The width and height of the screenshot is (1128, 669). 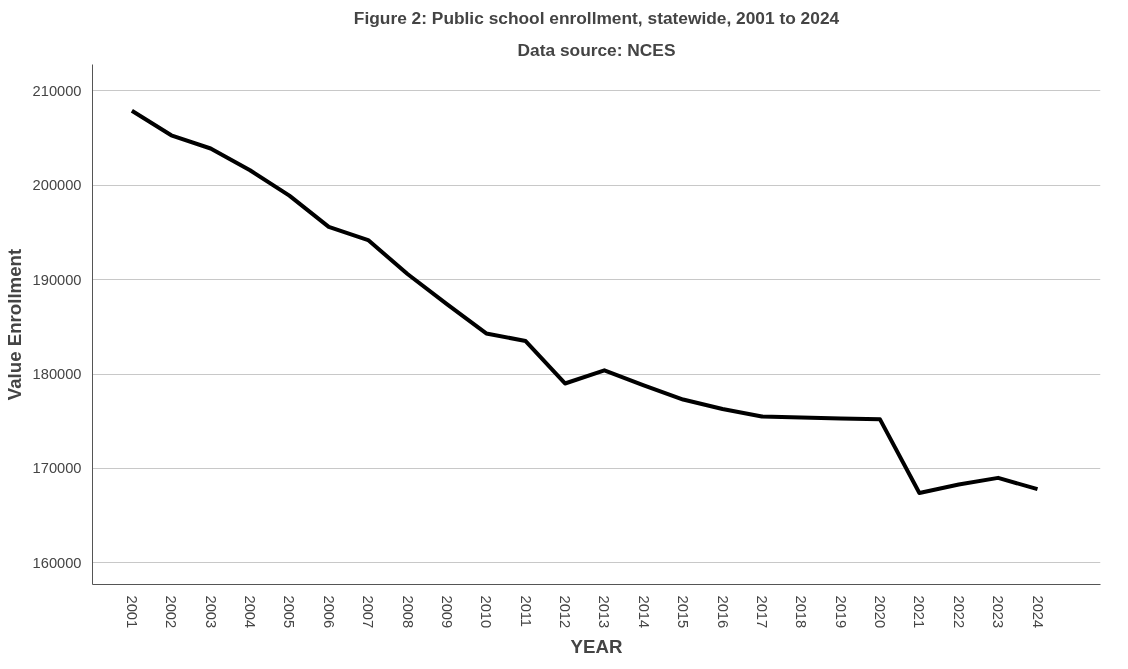 What do you see at coordinates (328, 612) in the screenshot?
I see `x-tick-label: 2006` at bounding box center [328, 612].